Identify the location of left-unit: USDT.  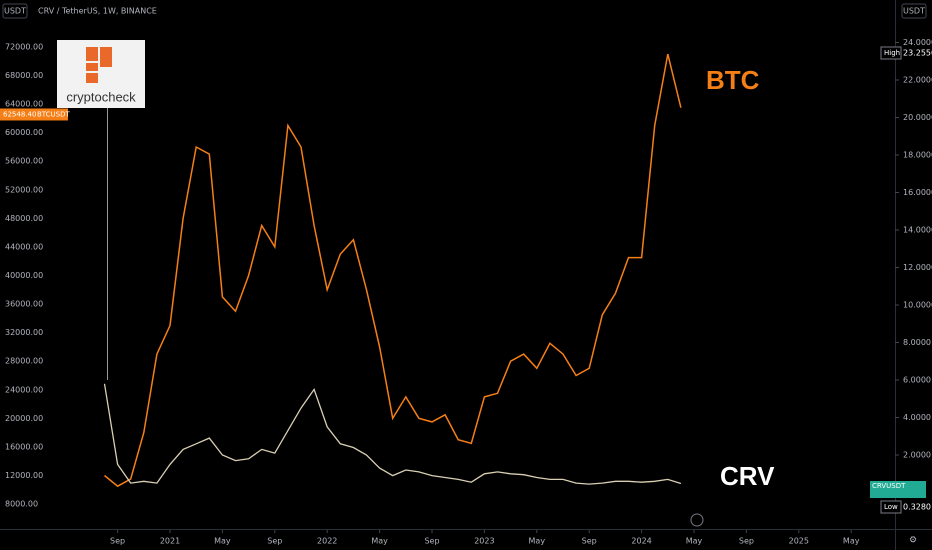
(15, 11).